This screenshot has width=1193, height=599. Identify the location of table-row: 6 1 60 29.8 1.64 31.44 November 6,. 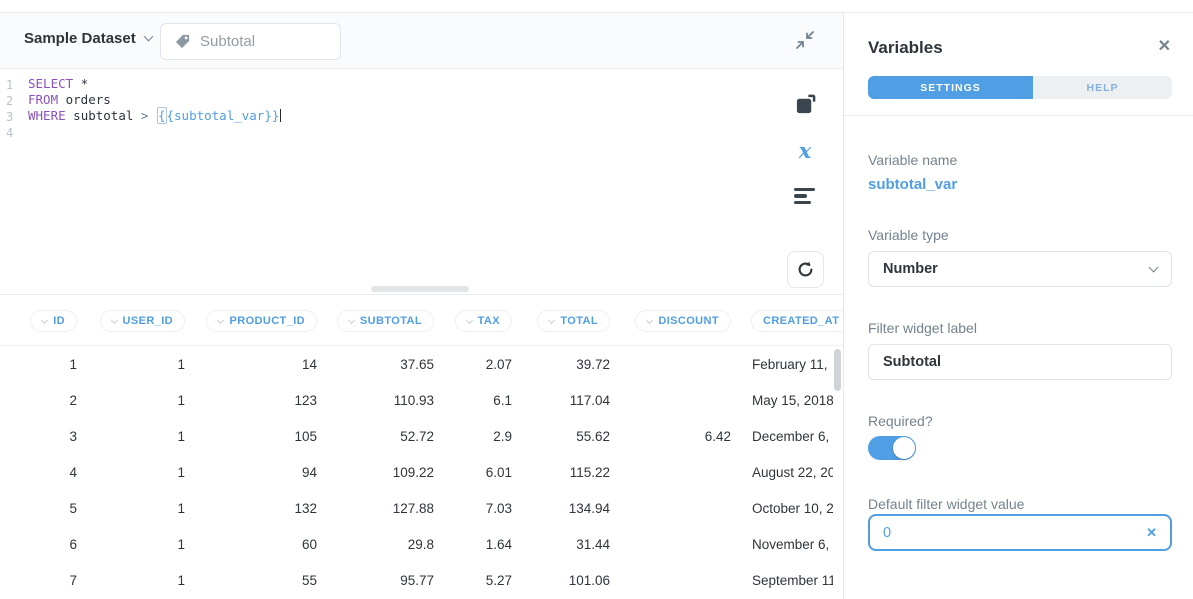
(421, 544).